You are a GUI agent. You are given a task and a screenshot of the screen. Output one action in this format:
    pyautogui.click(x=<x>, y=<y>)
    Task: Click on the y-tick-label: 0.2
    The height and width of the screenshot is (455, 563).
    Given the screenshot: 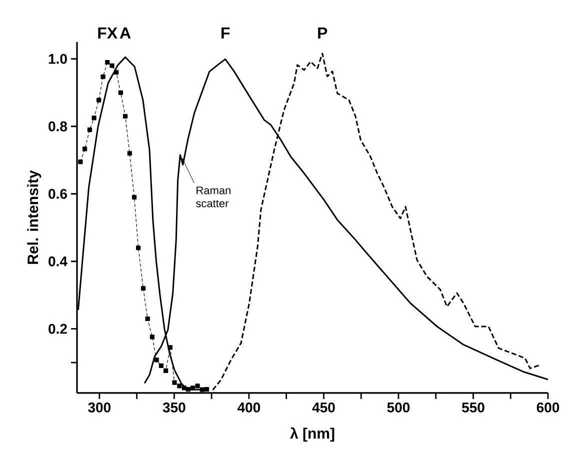 What is the action you would take?
    pyautogui.click(x=57, y=329)
    